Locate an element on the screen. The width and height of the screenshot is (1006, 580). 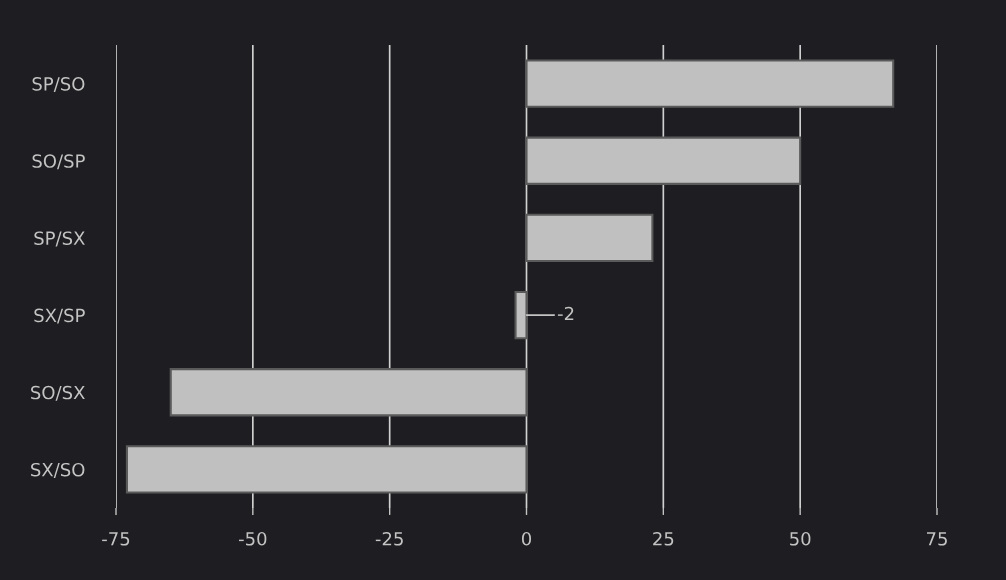
y-tick-label: SP/SO is located at coordinates (58, 85).